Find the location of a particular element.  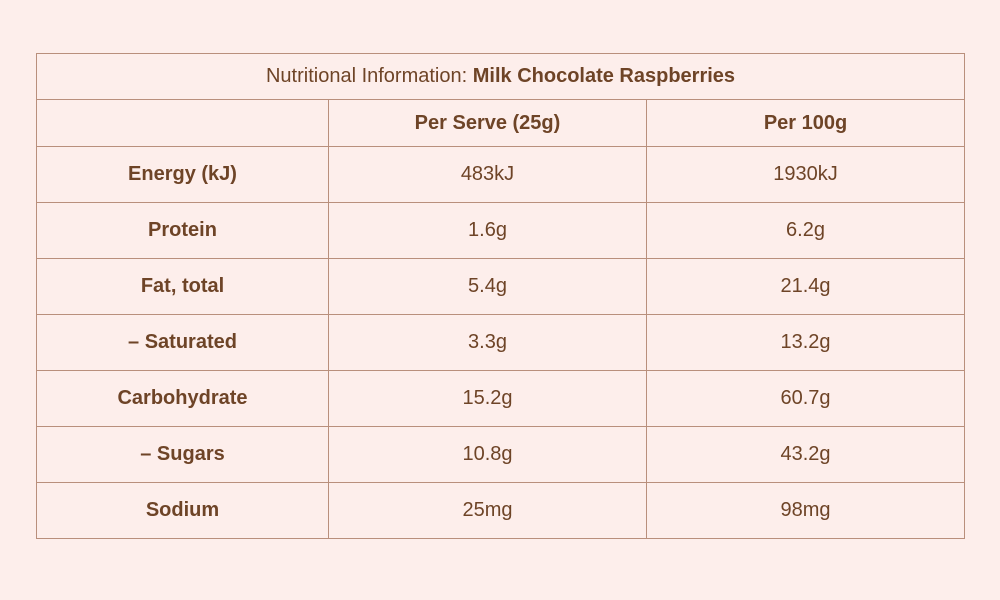

nutrient-label: Sodium is located at coordinates (182, 510).